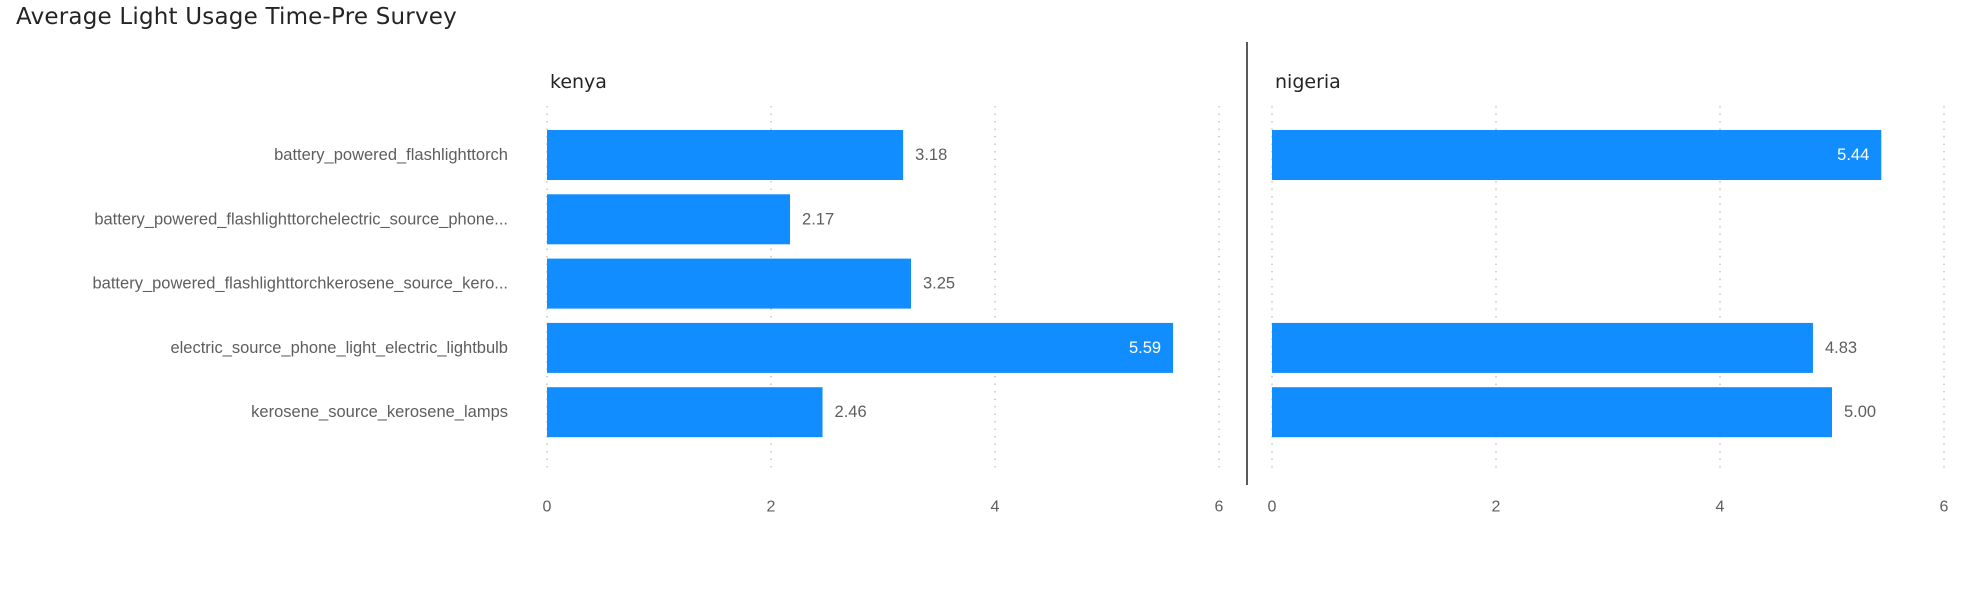  What do you see at coordinates (379, 412) in the screenshot?
I see `category-label: kerosene_source_kerosene_lamps` at bounding box center [379, 412].